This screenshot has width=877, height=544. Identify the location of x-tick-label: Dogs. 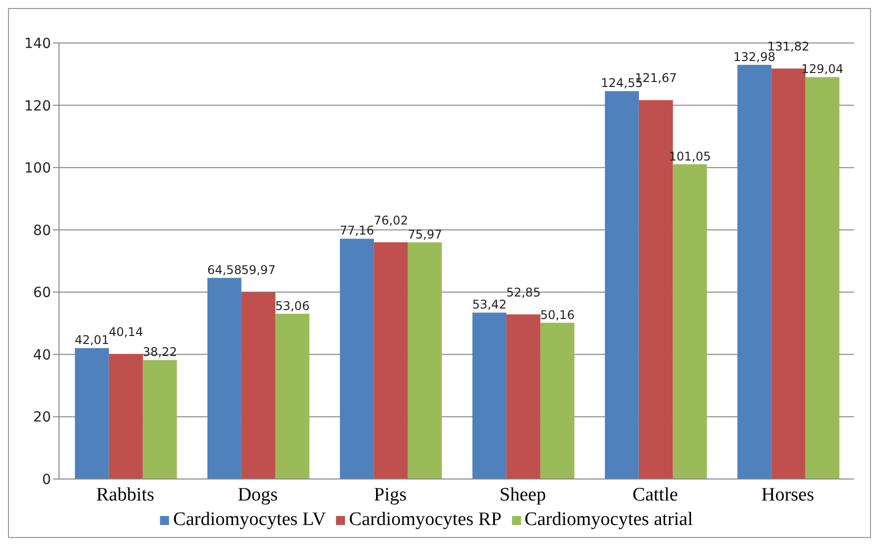
(258, 495).